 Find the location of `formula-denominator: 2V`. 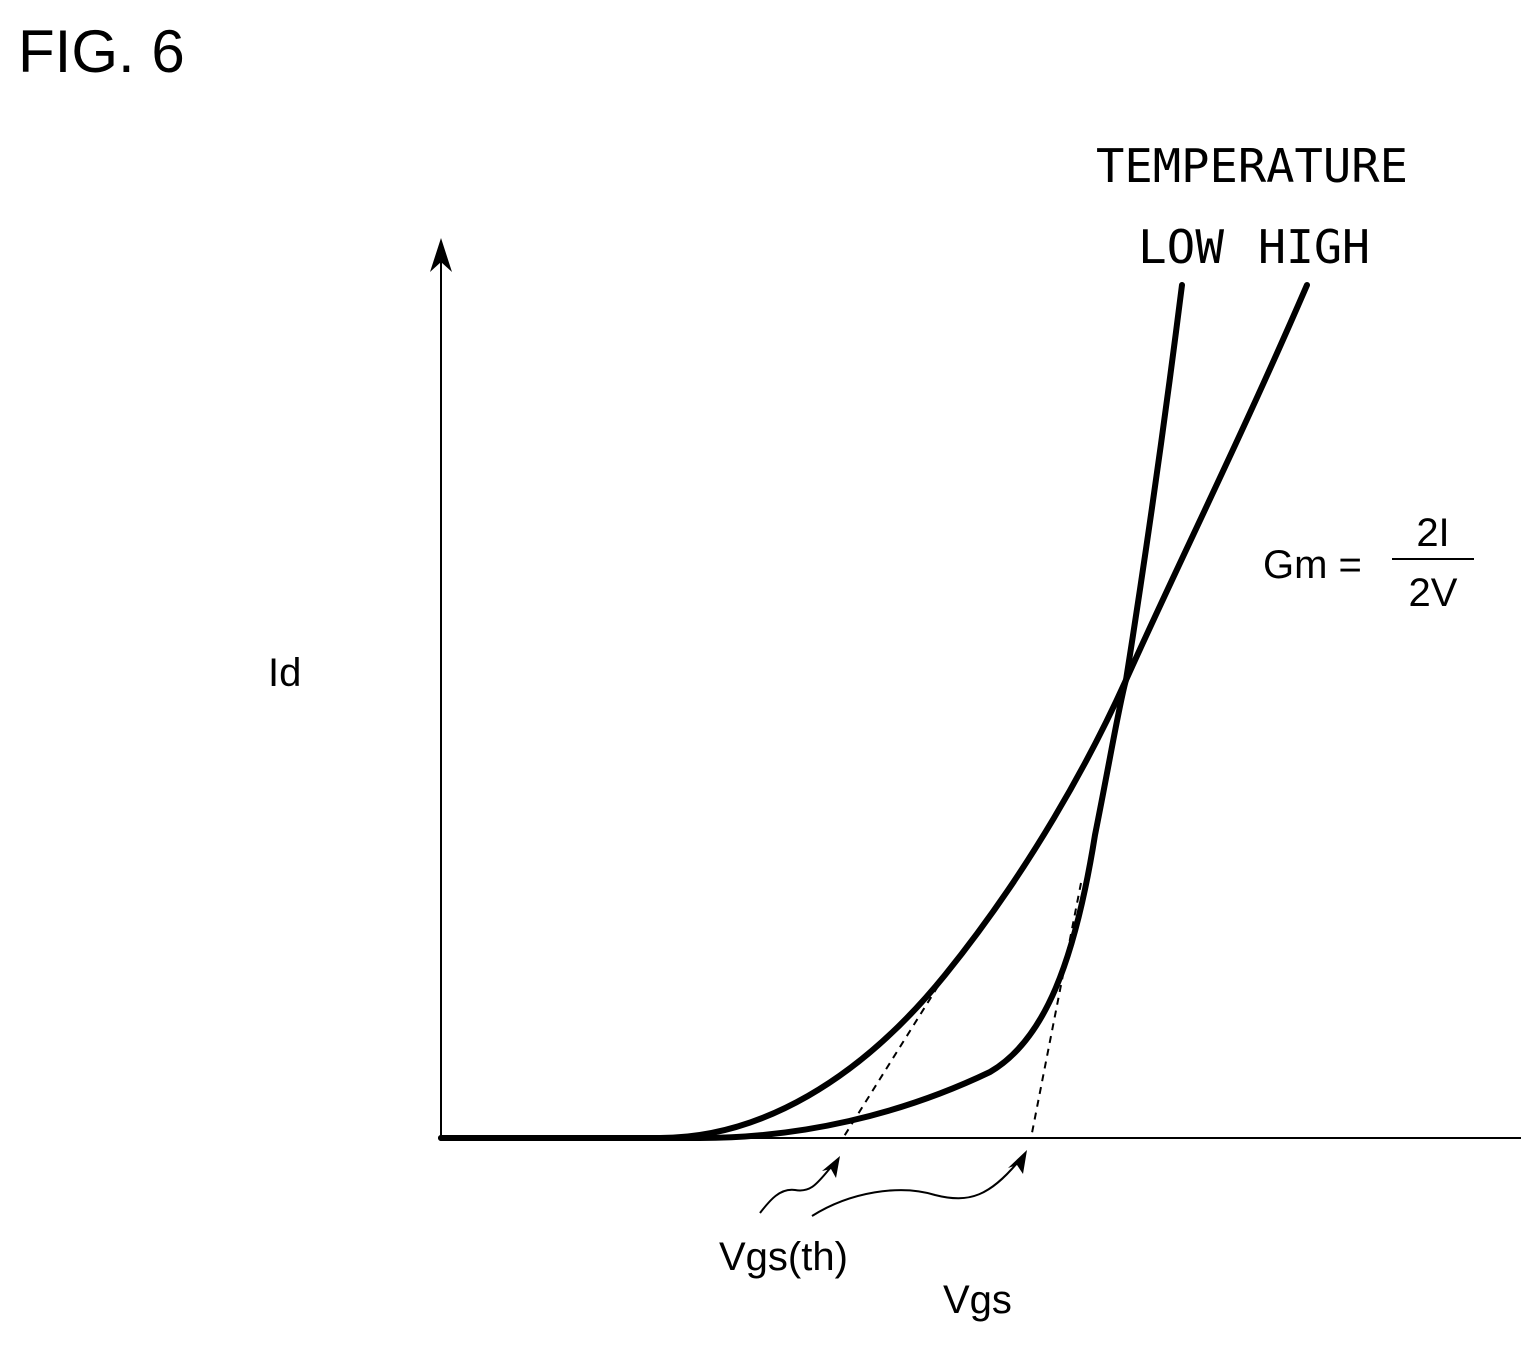

formula-denominator: 2V is located at coordinates (1433, 593).